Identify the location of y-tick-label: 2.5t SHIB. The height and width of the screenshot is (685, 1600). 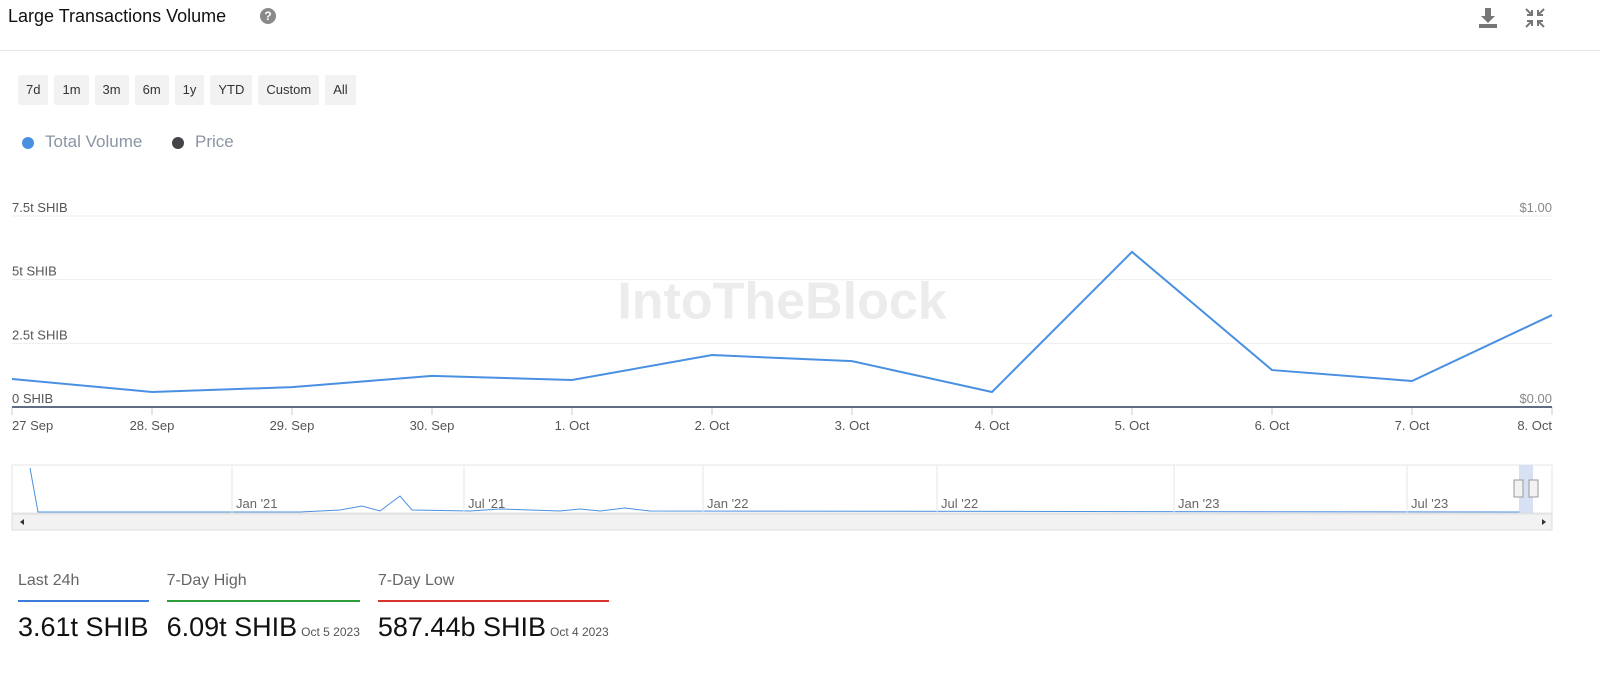
(40, 334).